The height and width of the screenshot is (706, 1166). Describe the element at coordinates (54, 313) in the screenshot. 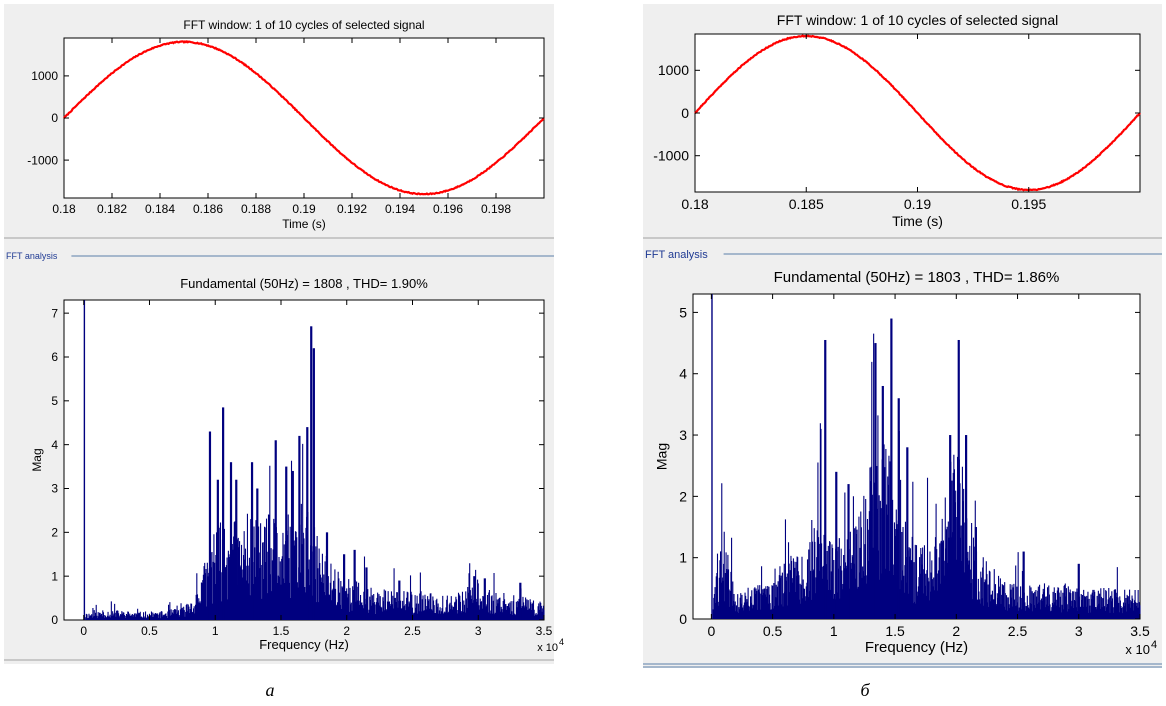

I see `y-tick-label: 7` at that location.